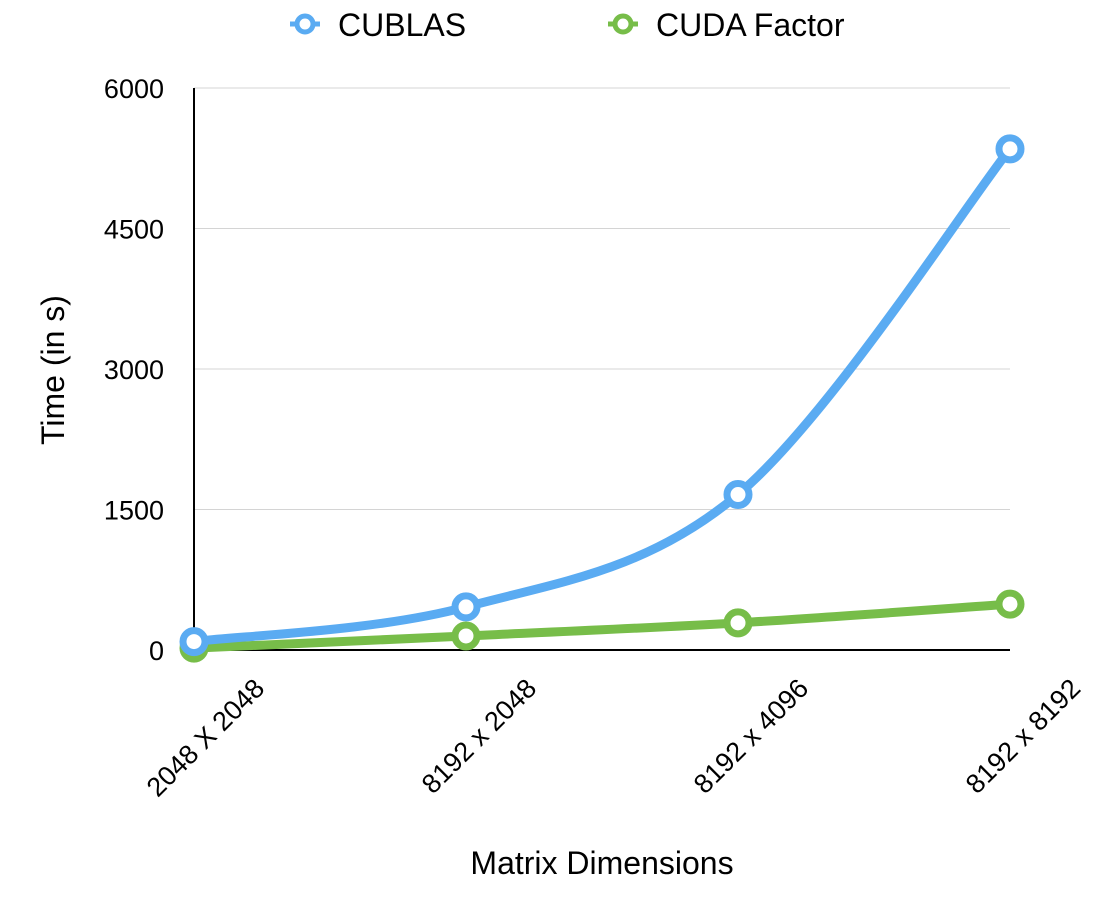 The image size is (1097, 903). Describe the element at coordinates (601, 863) in the screenshot. I see `x-axis-title: Matrix Dimensions` at that location.